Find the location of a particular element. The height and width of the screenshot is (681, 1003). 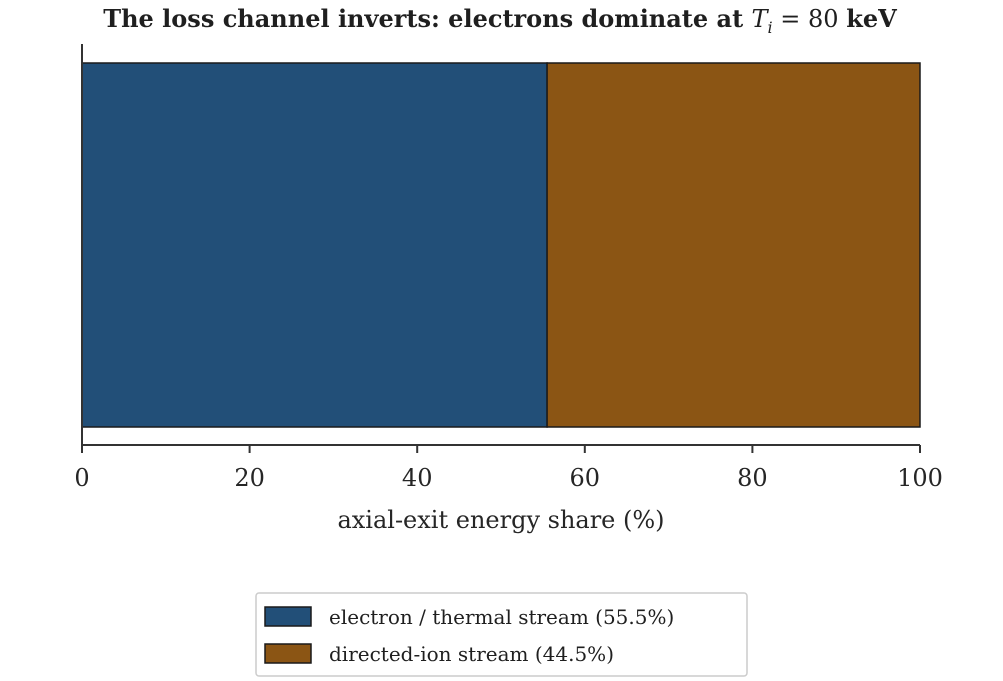

legend-swatch-electron is located at coordinates (288, 616).